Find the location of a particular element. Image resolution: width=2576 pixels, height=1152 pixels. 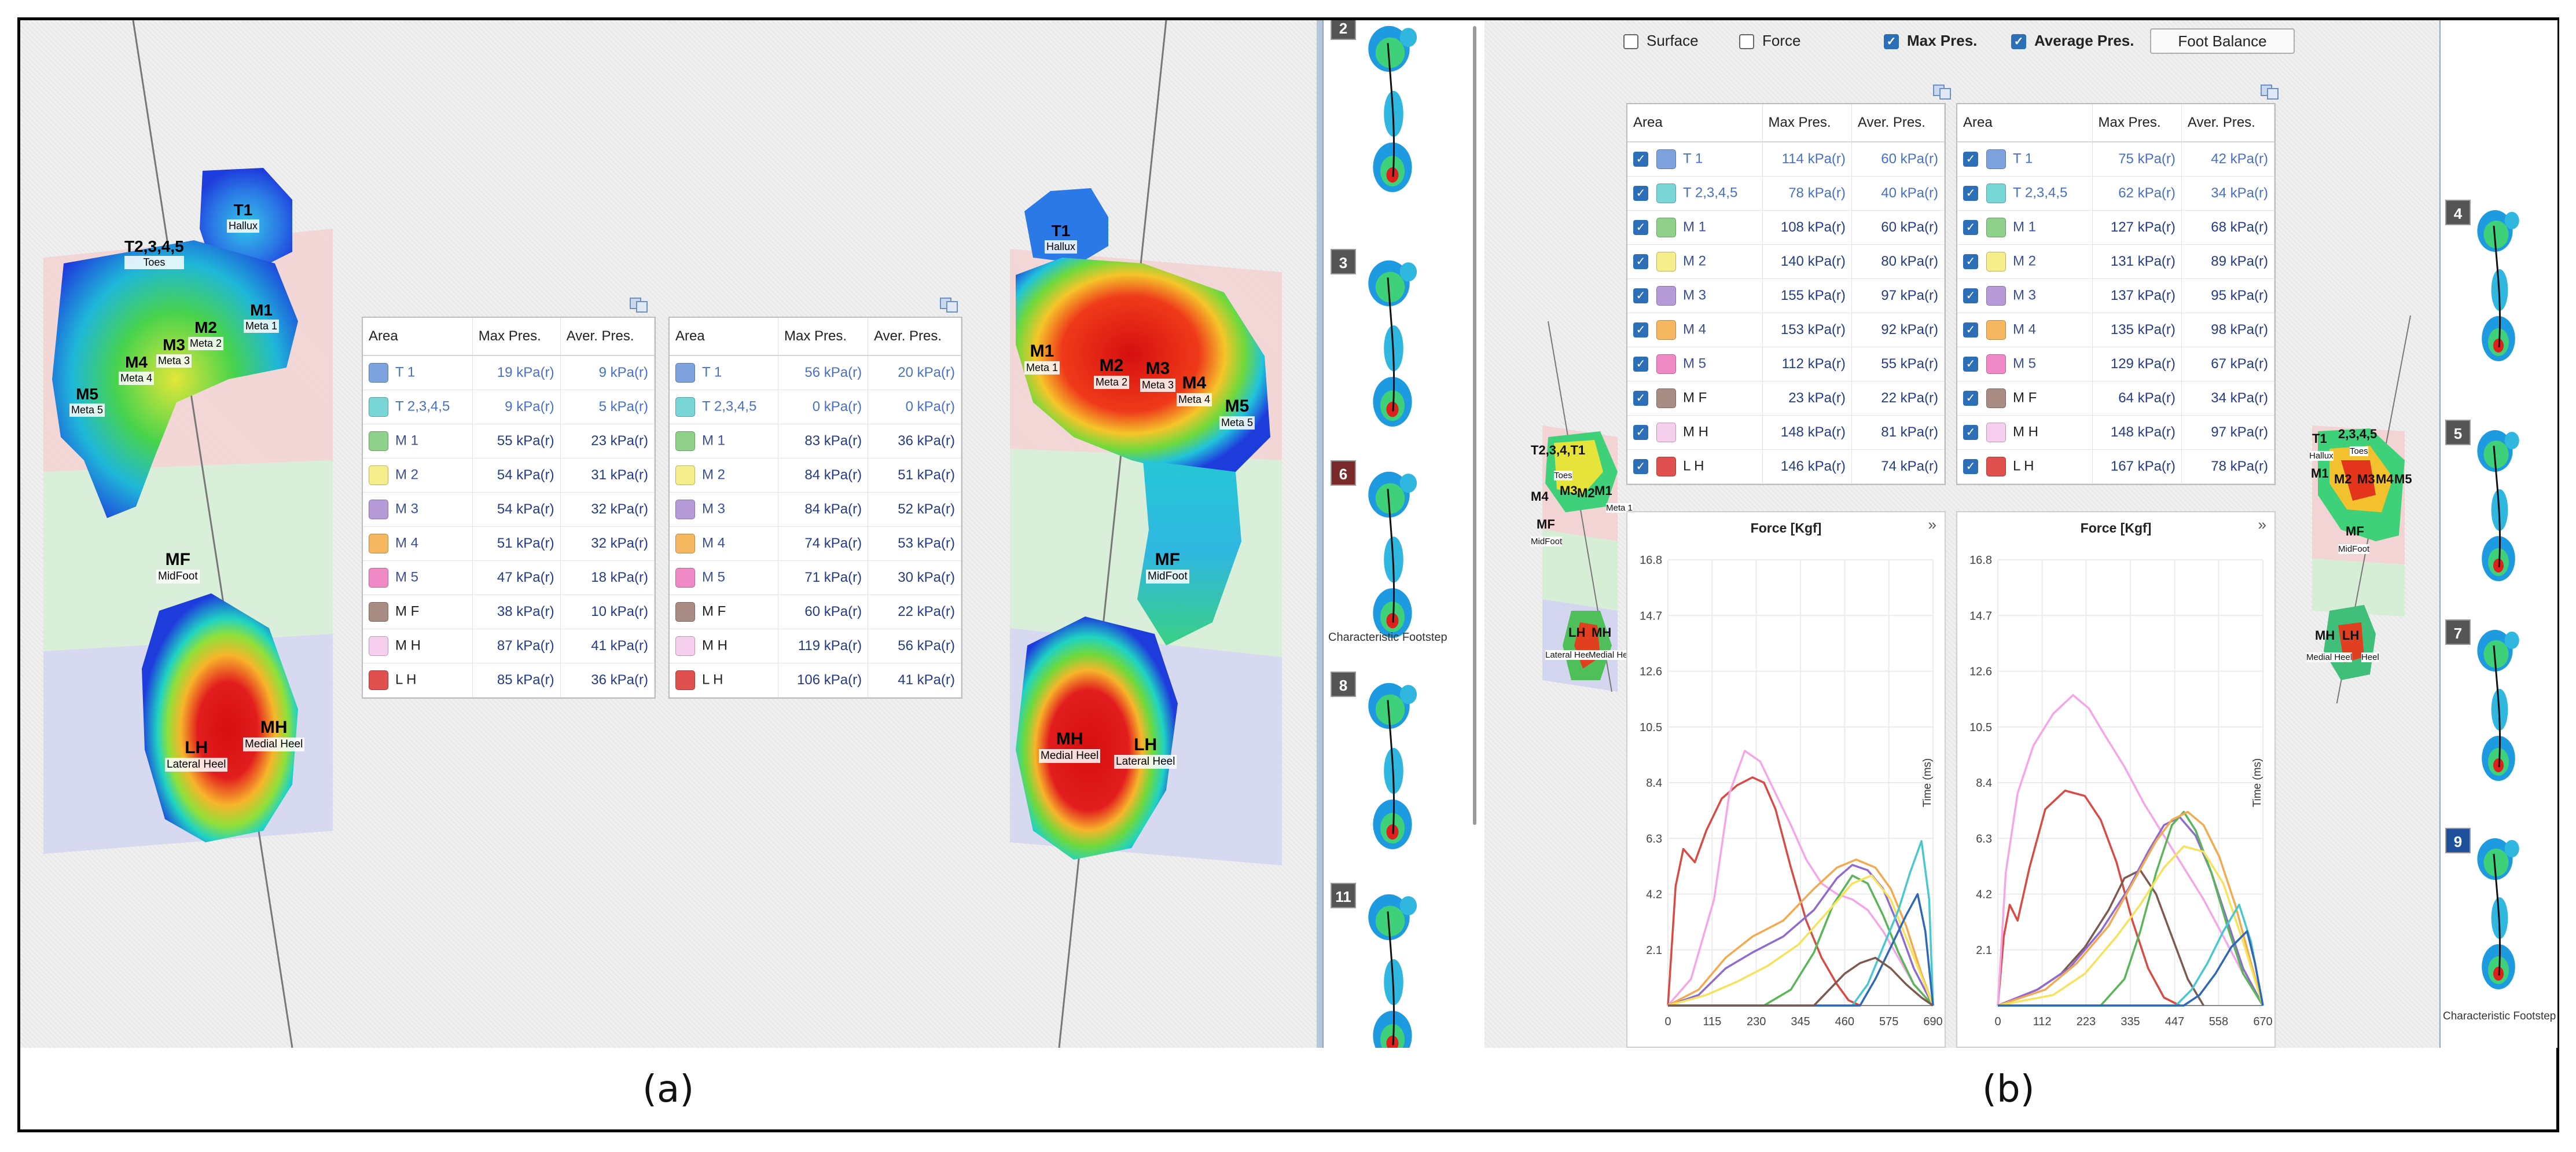

footstep-thumbnail: 6 is located at coordinates (1392, 557).